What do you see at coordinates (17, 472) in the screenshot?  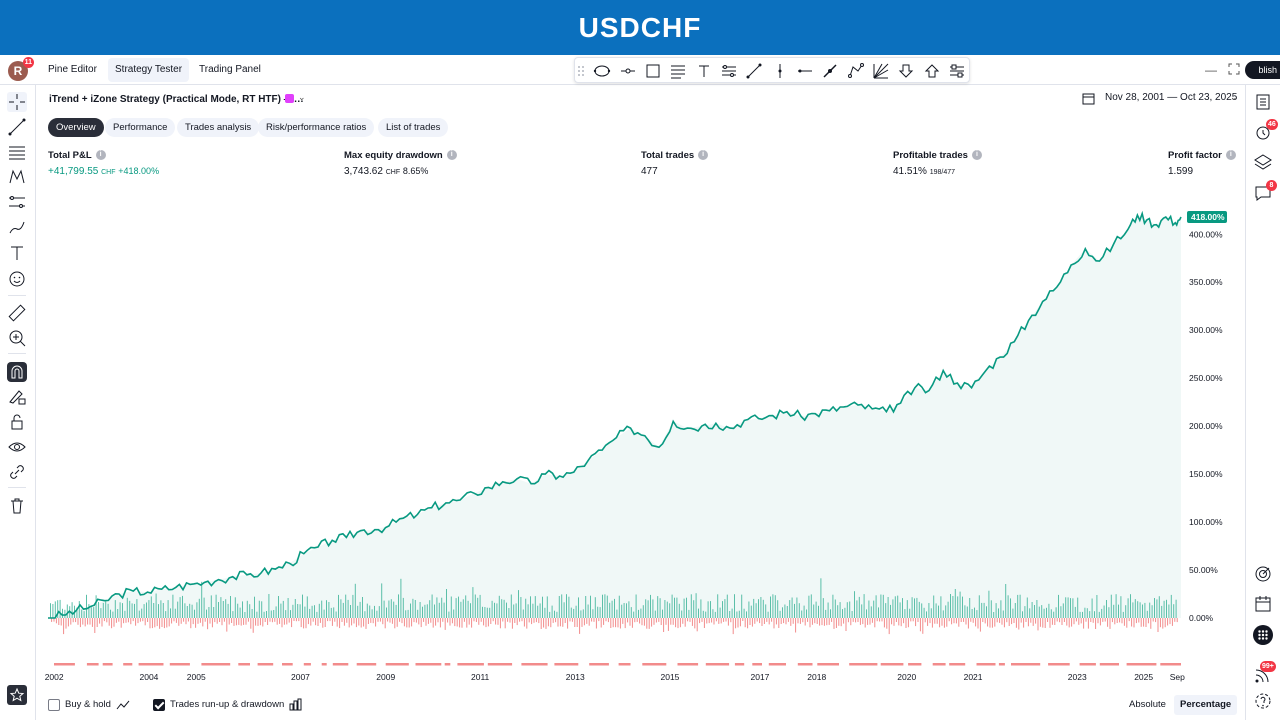 I see `link-icon` at bounding box center [17, 472].